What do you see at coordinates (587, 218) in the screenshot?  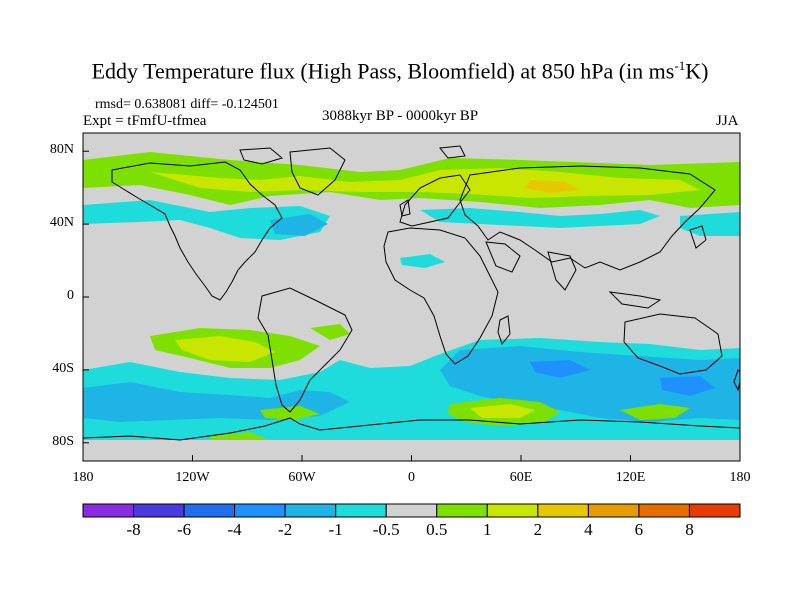 I see `coast-asia` at bounding box center [587, 218].